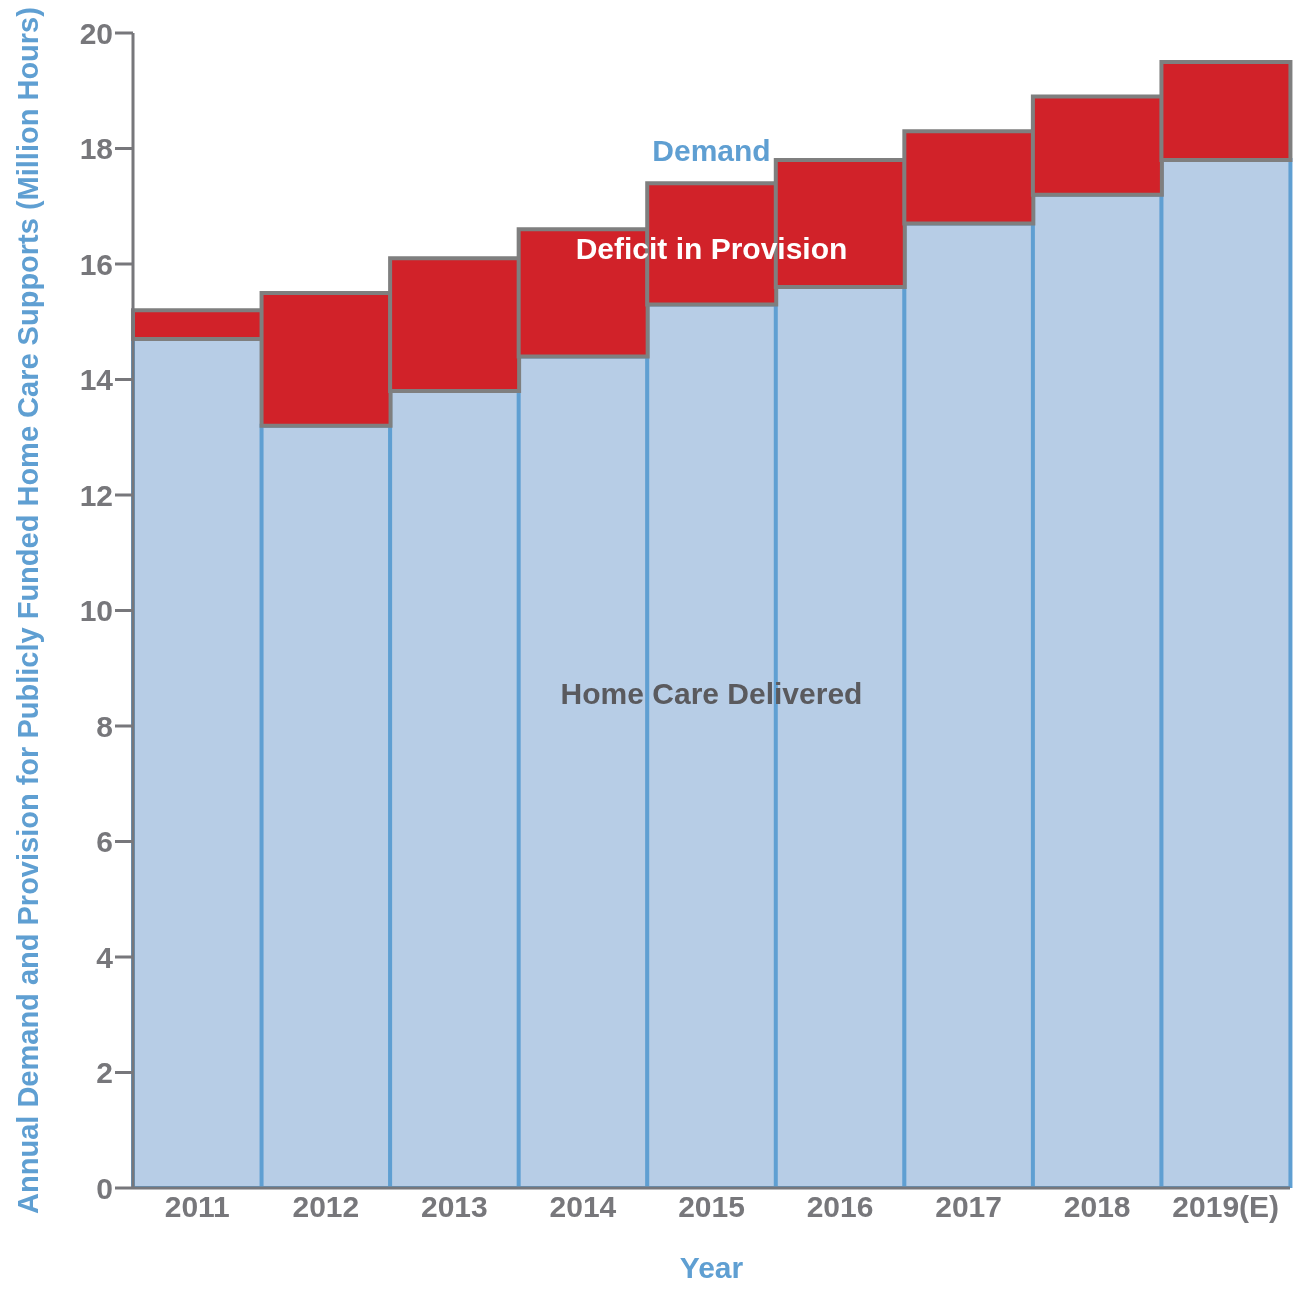 This screenshot has height=1311, width=1306. What do you see at coordinates (711, 151) in the screenshot?
I see `annotation: Demand` at bounding box center [711, 151].